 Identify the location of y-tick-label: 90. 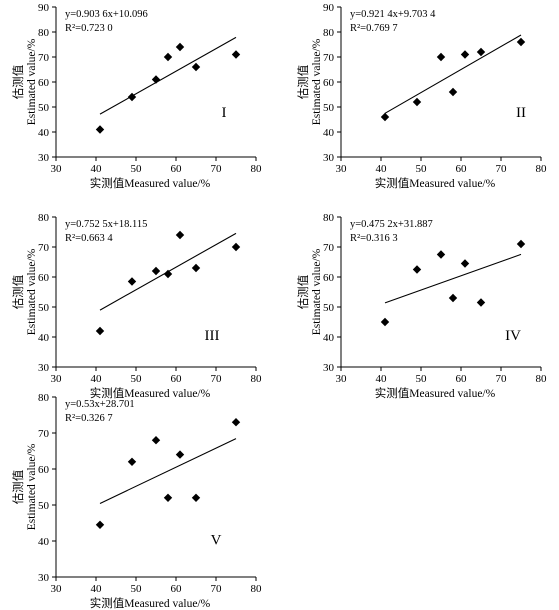
(329, 8).